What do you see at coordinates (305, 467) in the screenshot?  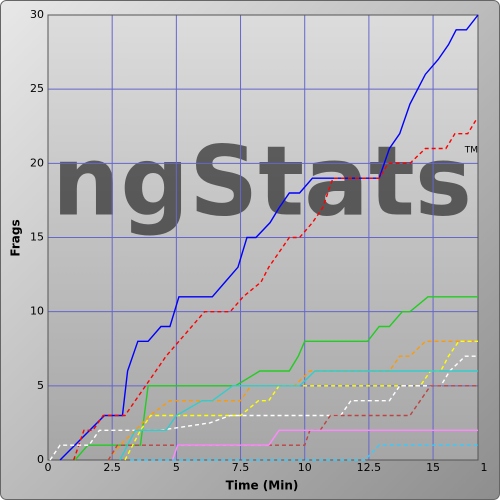 I see `x-tick-label: 10` at bounding box center [305, 467].